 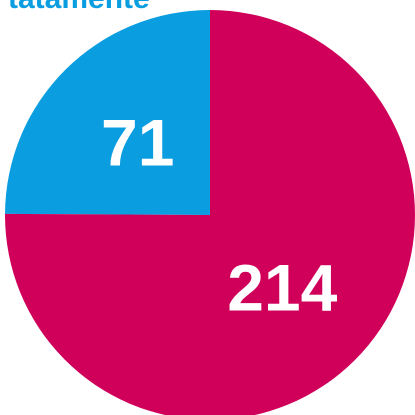 I want to click on chart-title: tatamente, so click(x=79, y=7).